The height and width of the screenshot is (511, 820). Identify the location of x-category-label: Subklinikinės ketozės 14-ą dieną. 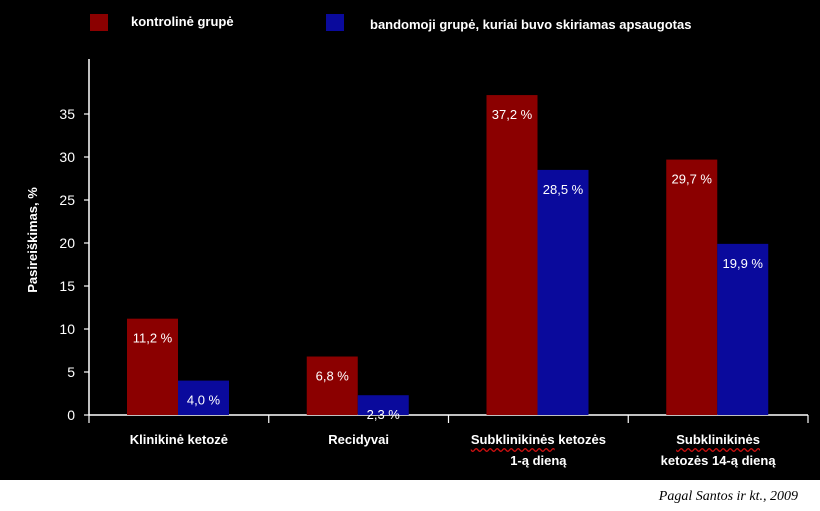
(718, 450).